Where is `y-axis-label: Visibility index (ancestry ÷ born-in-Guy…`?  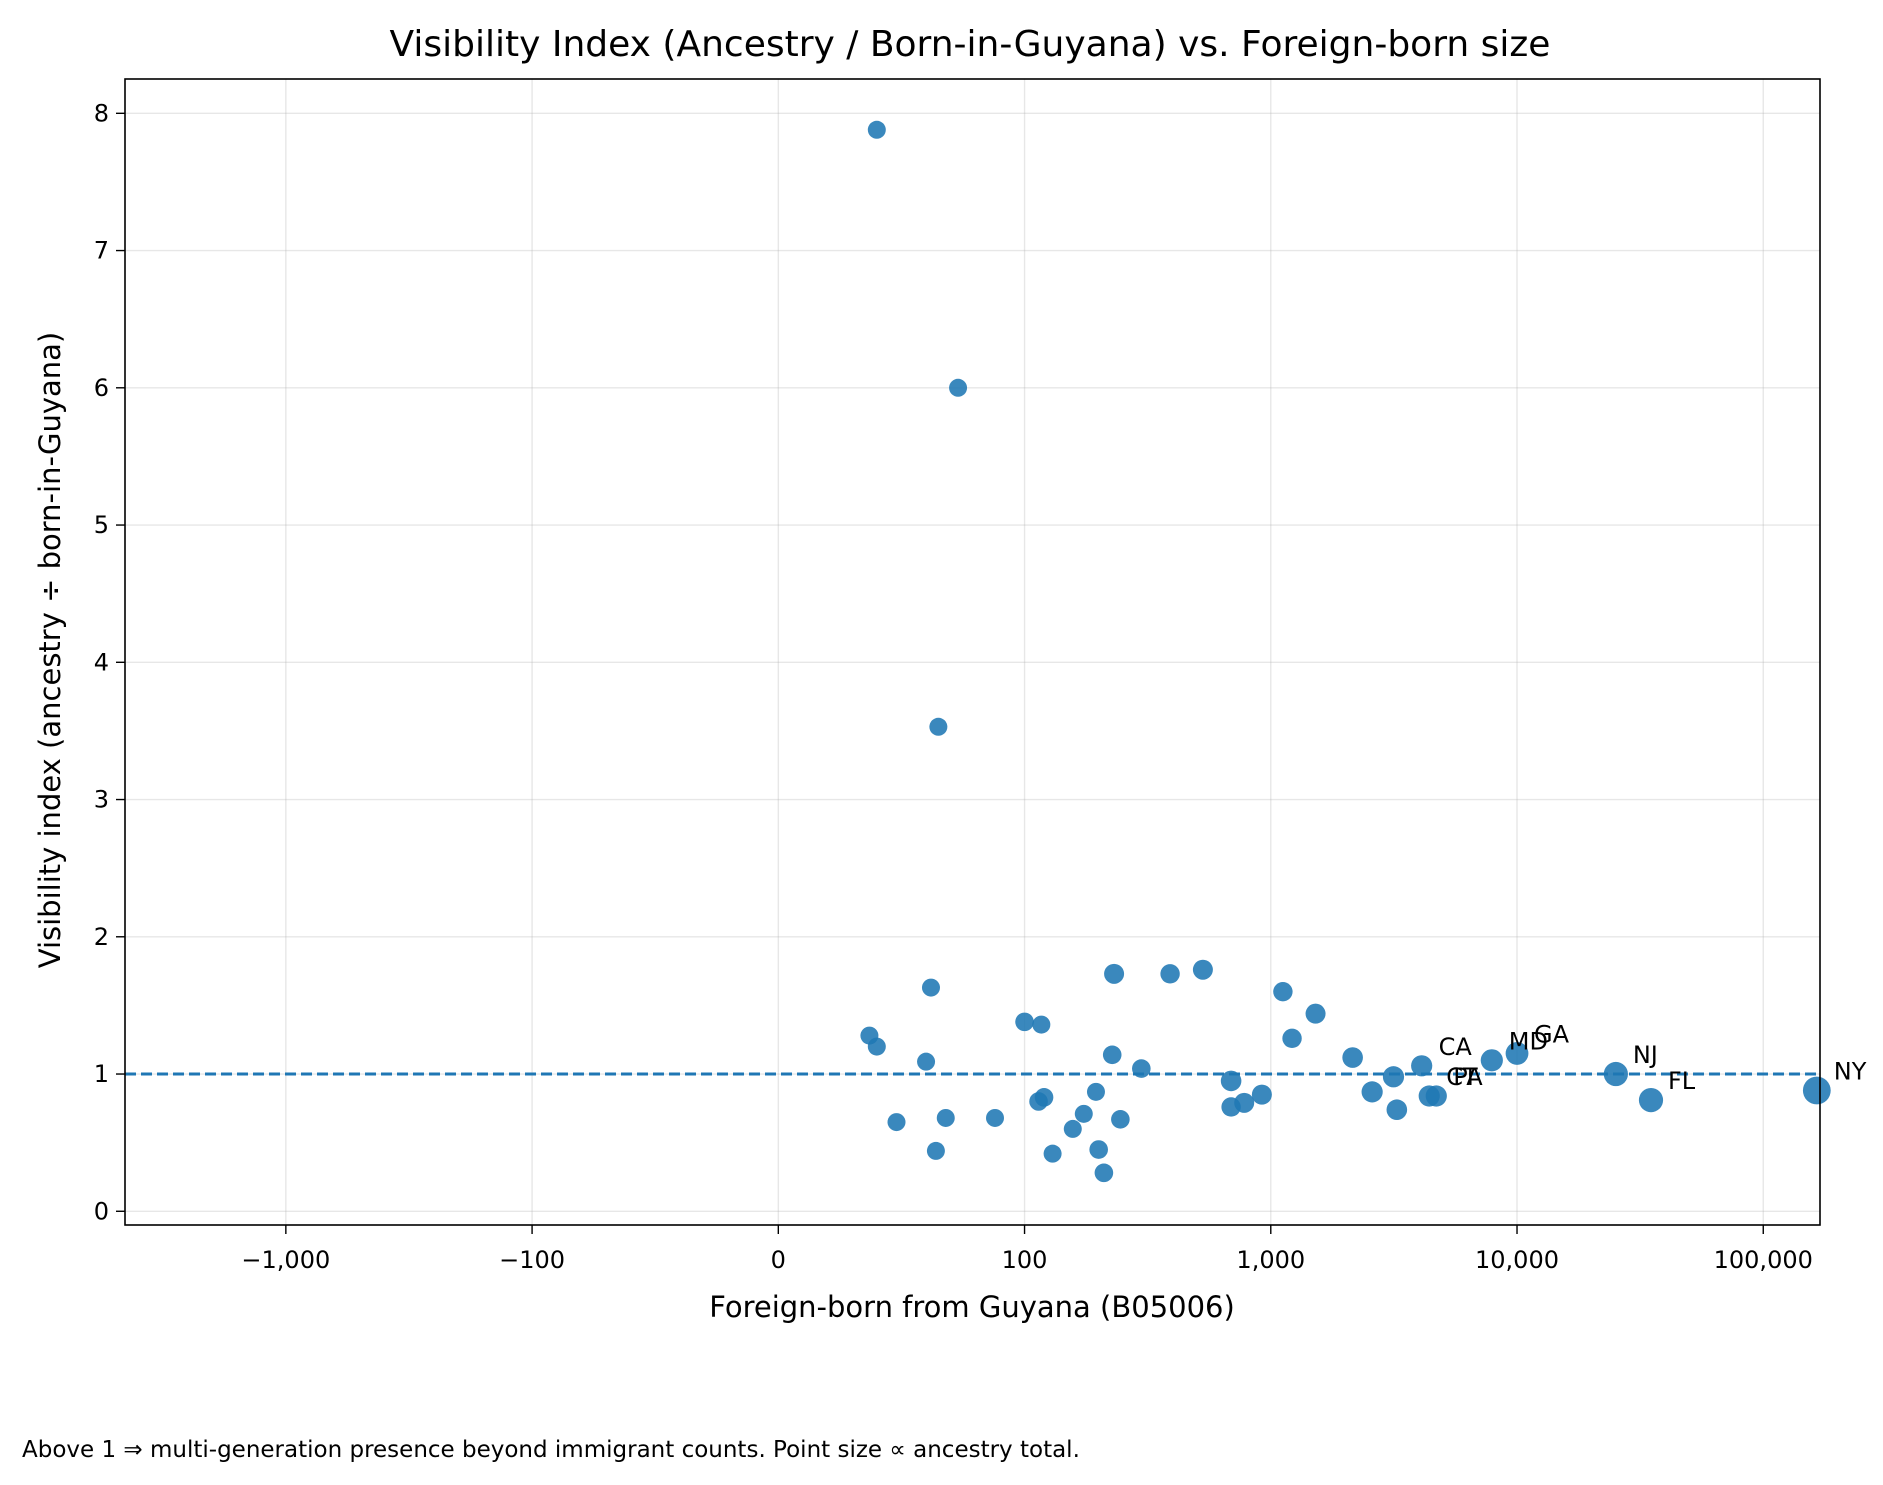 y-axis-label: Visibility index (ancestry ÷ born-in-Guy… is located at coordinates (50, 650).